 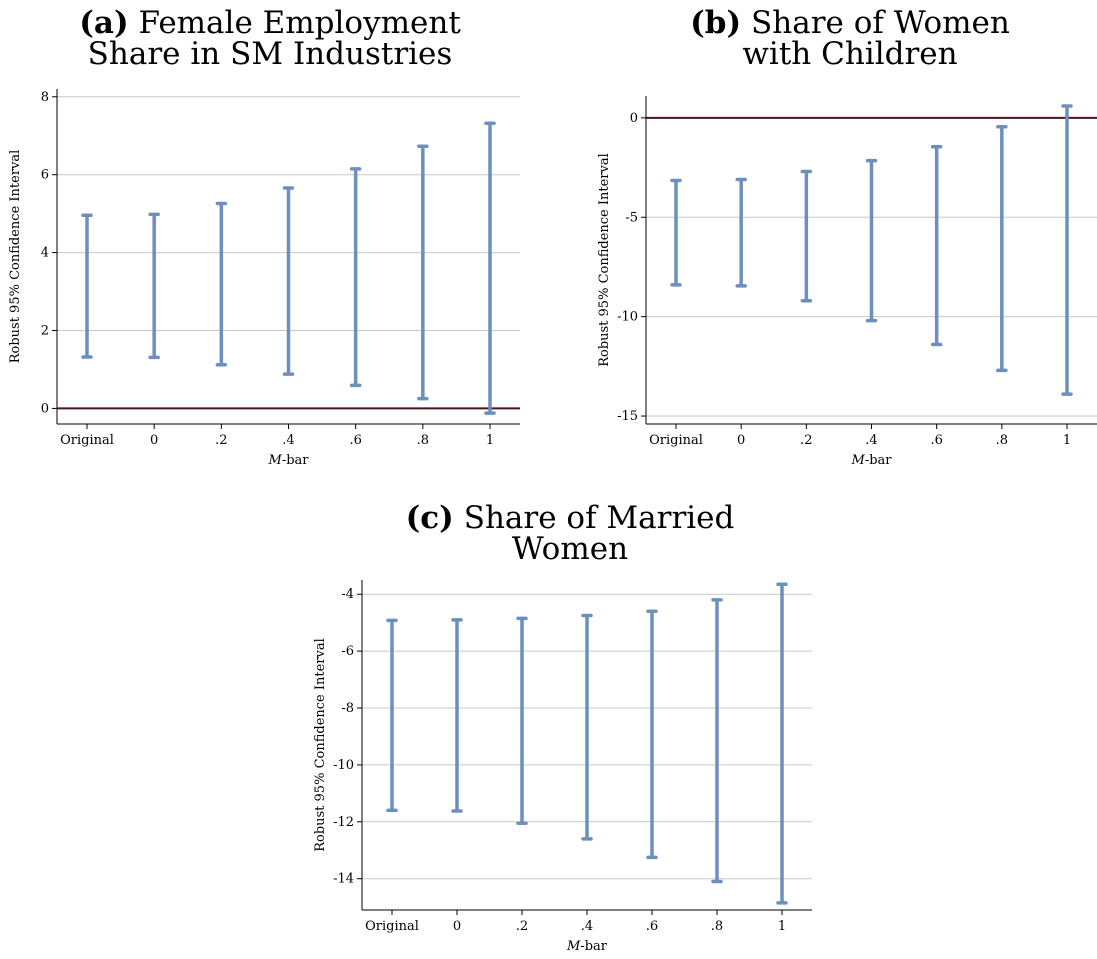 I want to click on panel-c-y-tick-label: -6, so click(x=347, y=651).